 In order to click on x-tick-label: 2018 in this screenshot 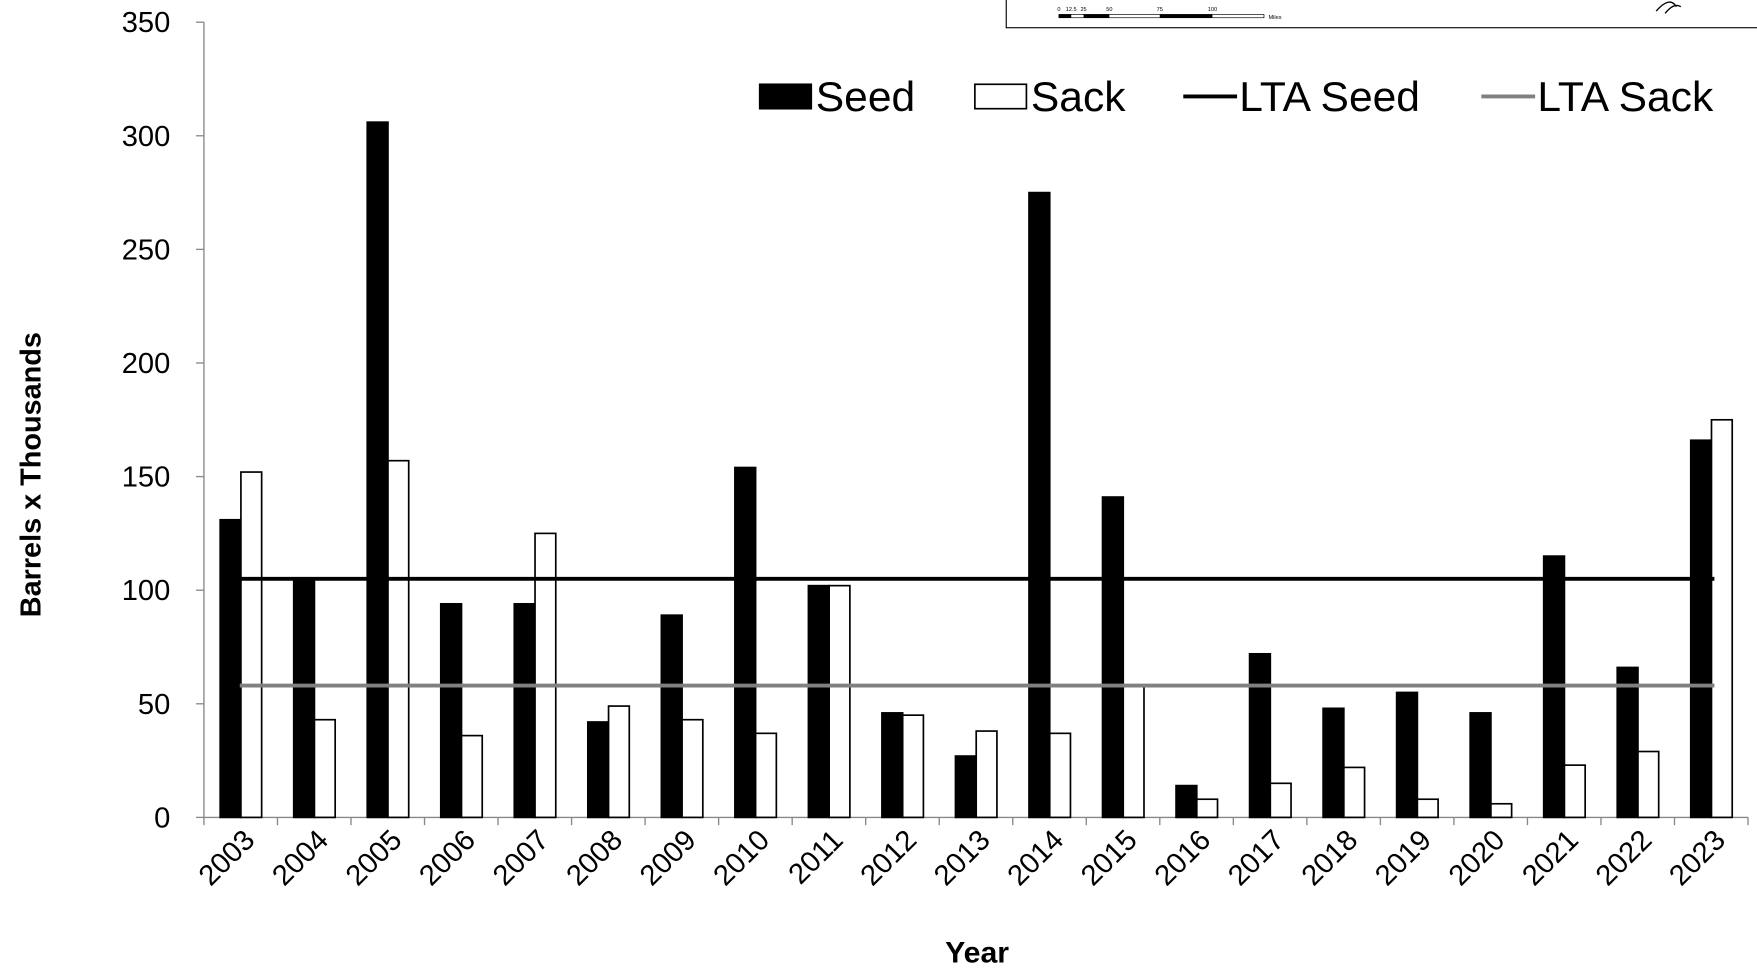, I will do `click(1330, 858)`.